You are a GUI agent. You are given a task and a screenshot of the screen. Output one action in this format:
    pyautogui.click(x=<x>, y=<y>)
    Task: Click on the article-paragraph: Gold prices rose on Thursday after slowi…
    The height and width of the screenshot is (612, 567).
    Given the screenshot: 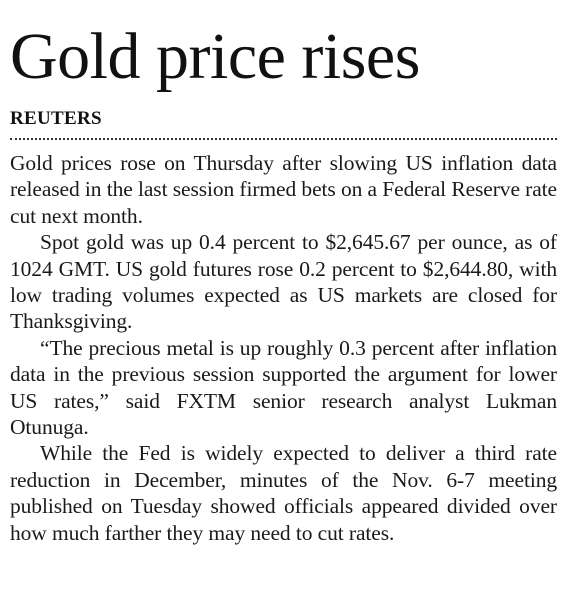 What is the action you would take?
    pyautogui.click(x=283, y=189)
    